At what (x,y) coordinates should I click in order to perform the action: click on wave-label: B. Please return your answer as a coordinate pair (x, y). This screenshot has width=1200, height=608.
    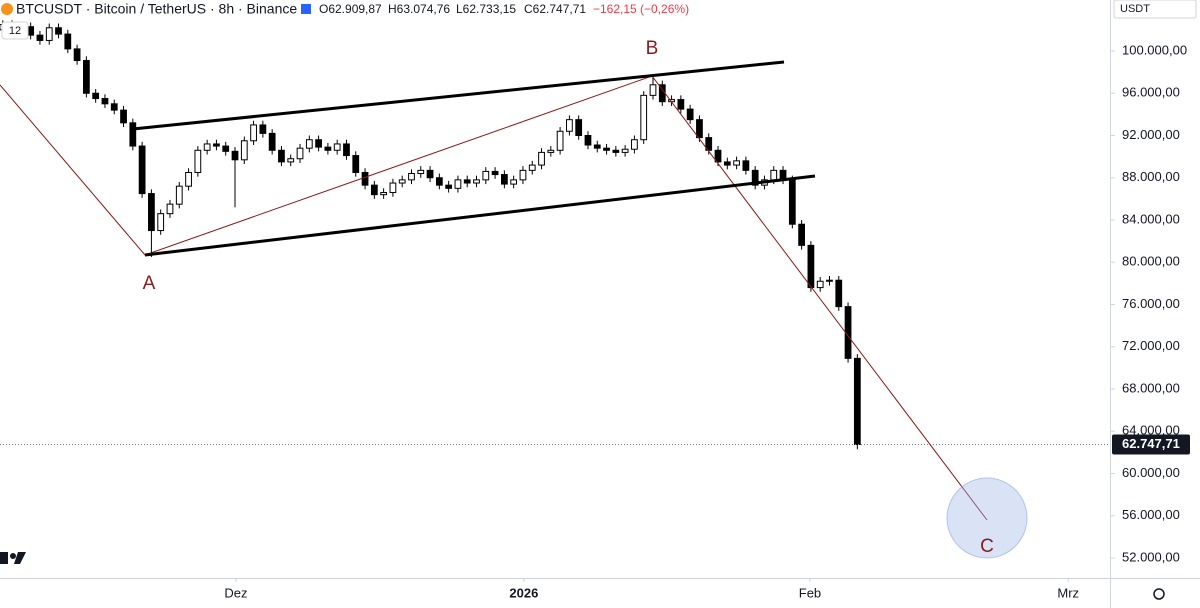
    Looking at the image, I should click on (652, 48).